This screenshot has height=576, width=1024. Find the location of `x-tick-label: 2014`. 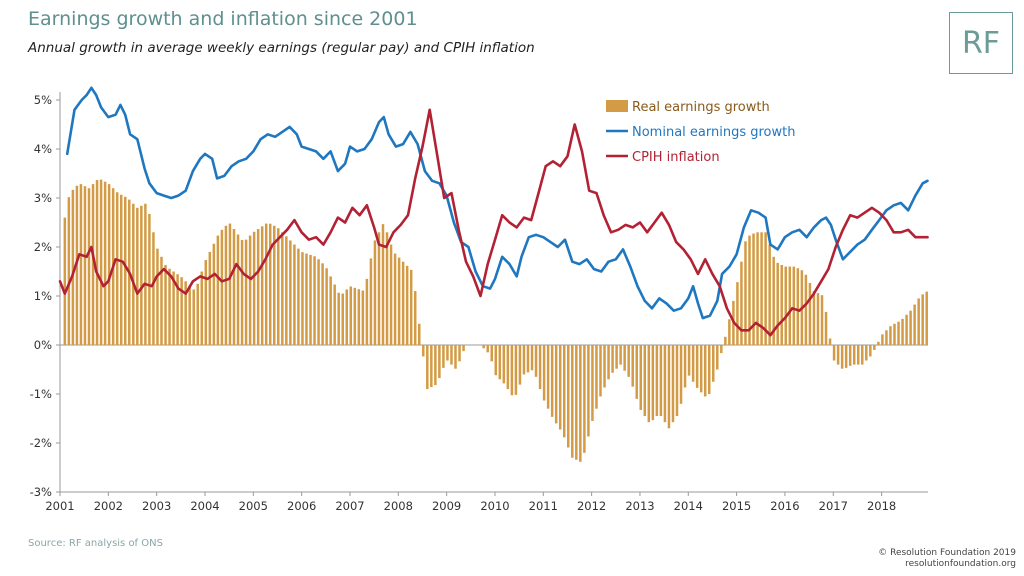

x-tick-label: 2014 is located at coordinates (688, 506).